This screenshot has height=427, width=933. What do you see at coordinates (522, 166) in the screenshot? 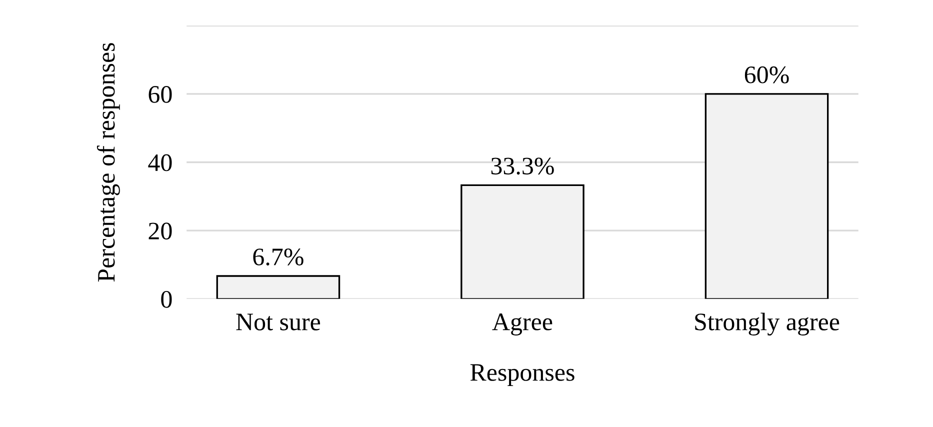
I see `data-label: 33.3%` at bounding box center [522, 166].